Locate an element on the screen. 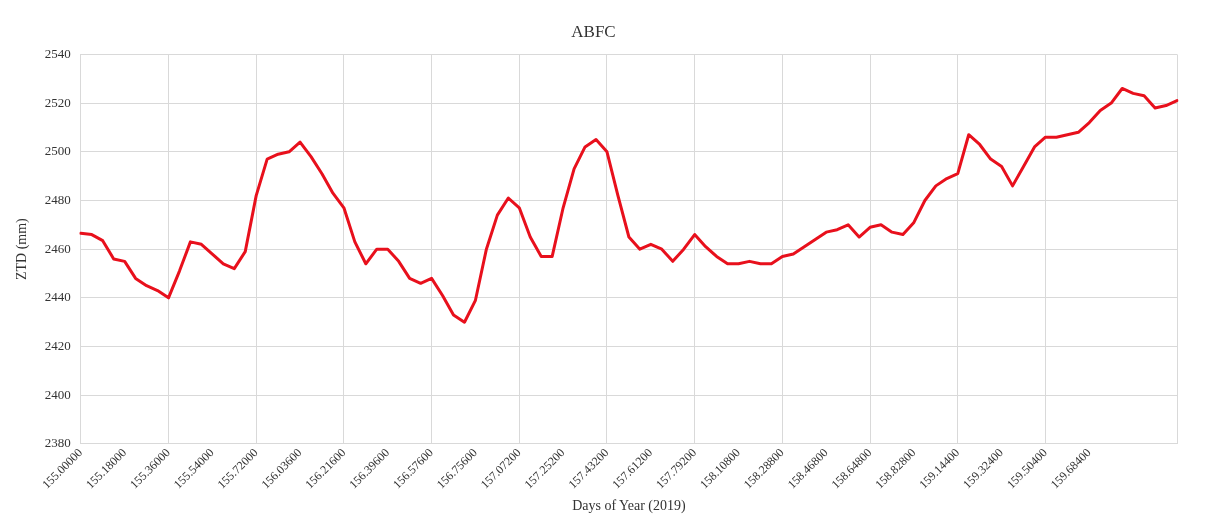 The height and width of the screenshot is (519, 1205). y-tick-label: 2440 is located at coordinates (57, 297).